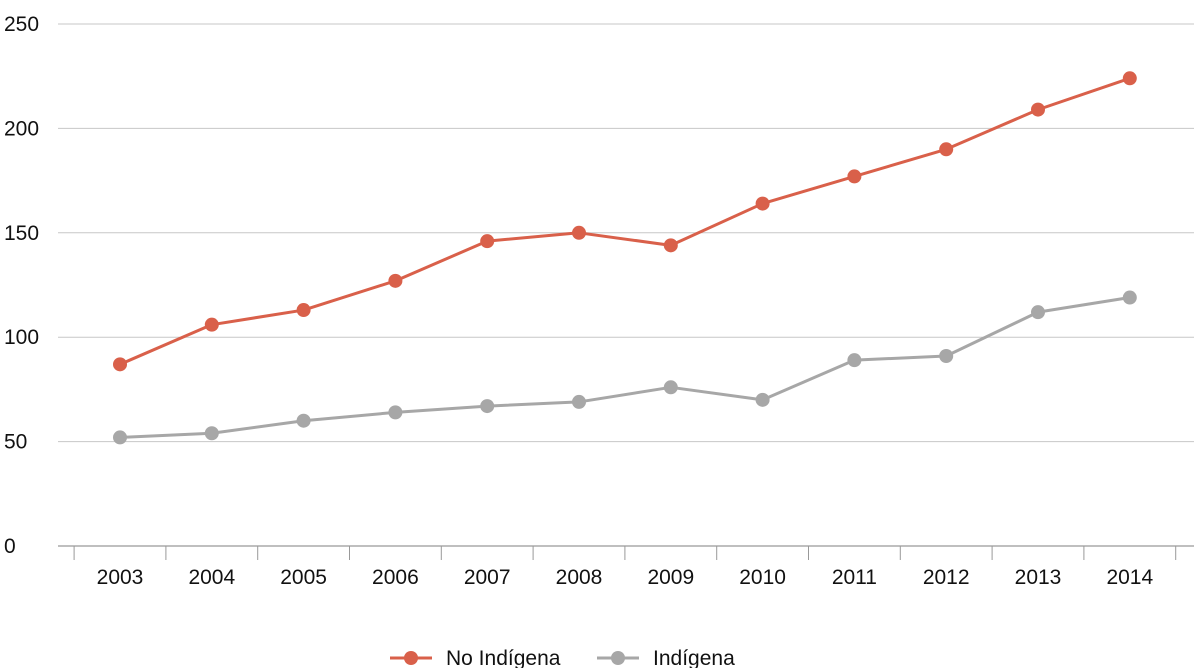 This screenshot has height=668, width=1194. I want to click on x-tick-label: 2008, so click(579, 577).